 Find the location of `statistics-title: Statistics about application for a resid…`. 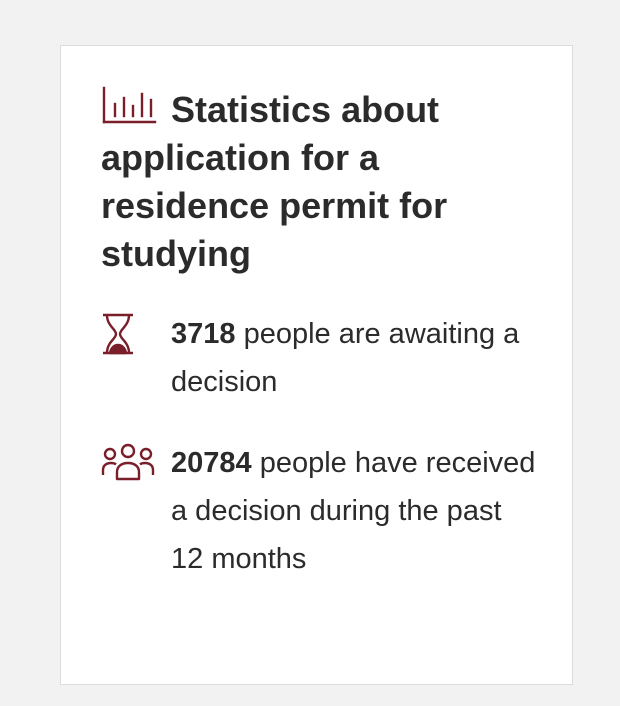

statistics-title: Statistics about application for a resid… is located at coordinates (274, 181).